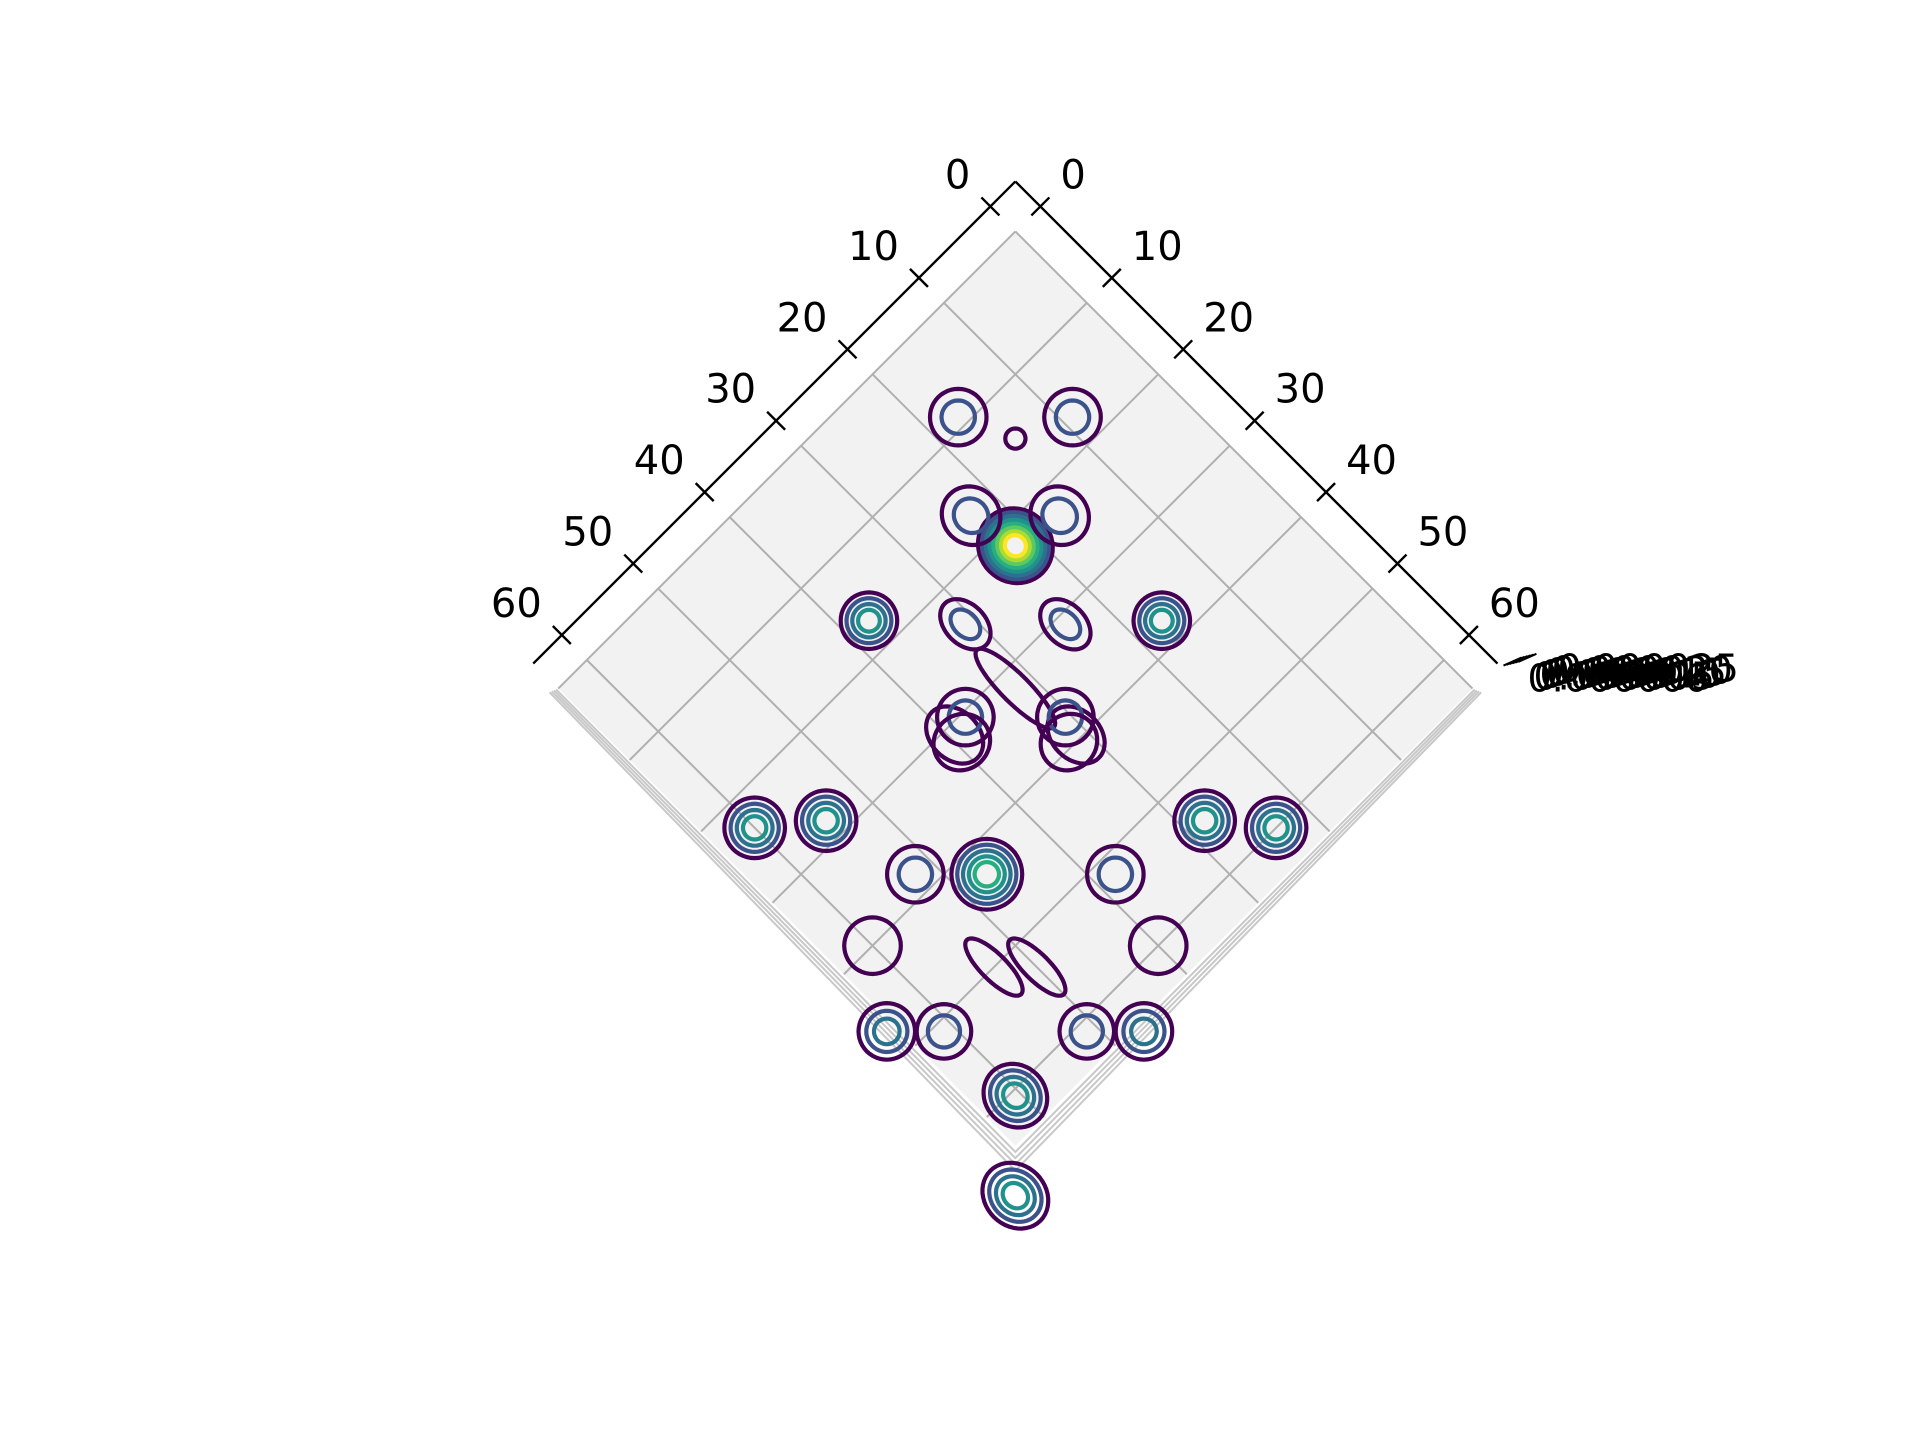 Image resolution: width=1920 pixels, height=1440 pixels. What do you see at coordinates (1629, 675) in the screenshot?
I see `z-tick-label: 0.000010` at bounding box center [1629, 675].